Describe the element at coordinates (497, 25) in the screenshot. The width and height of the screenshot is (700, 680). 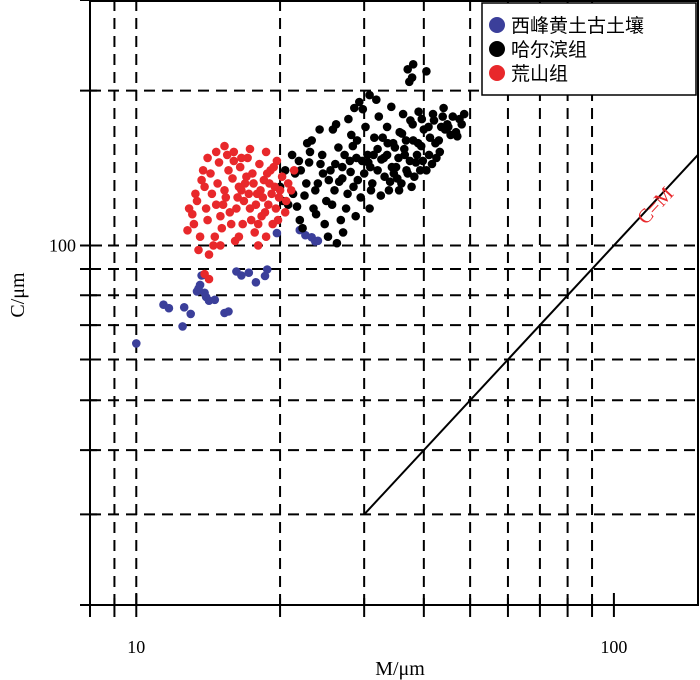
I see `legend-marker` at that location.